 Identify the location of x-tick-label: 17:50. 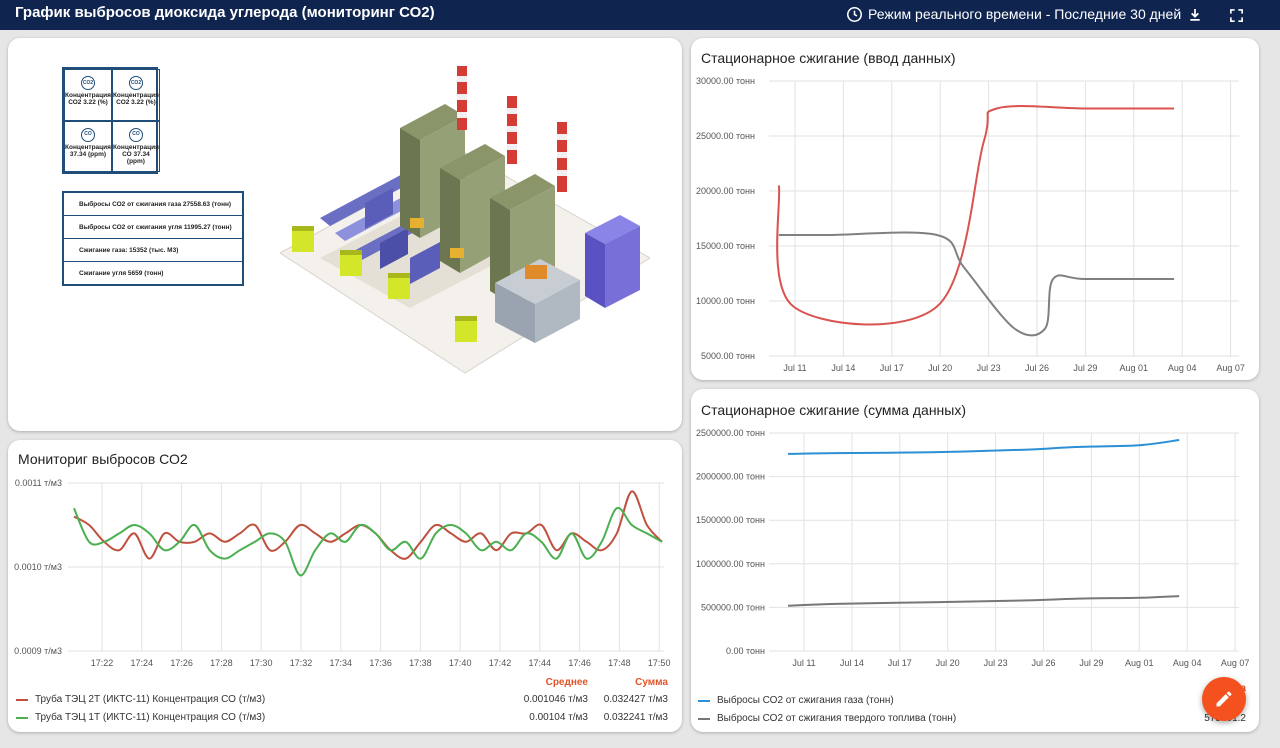
(659, 663).